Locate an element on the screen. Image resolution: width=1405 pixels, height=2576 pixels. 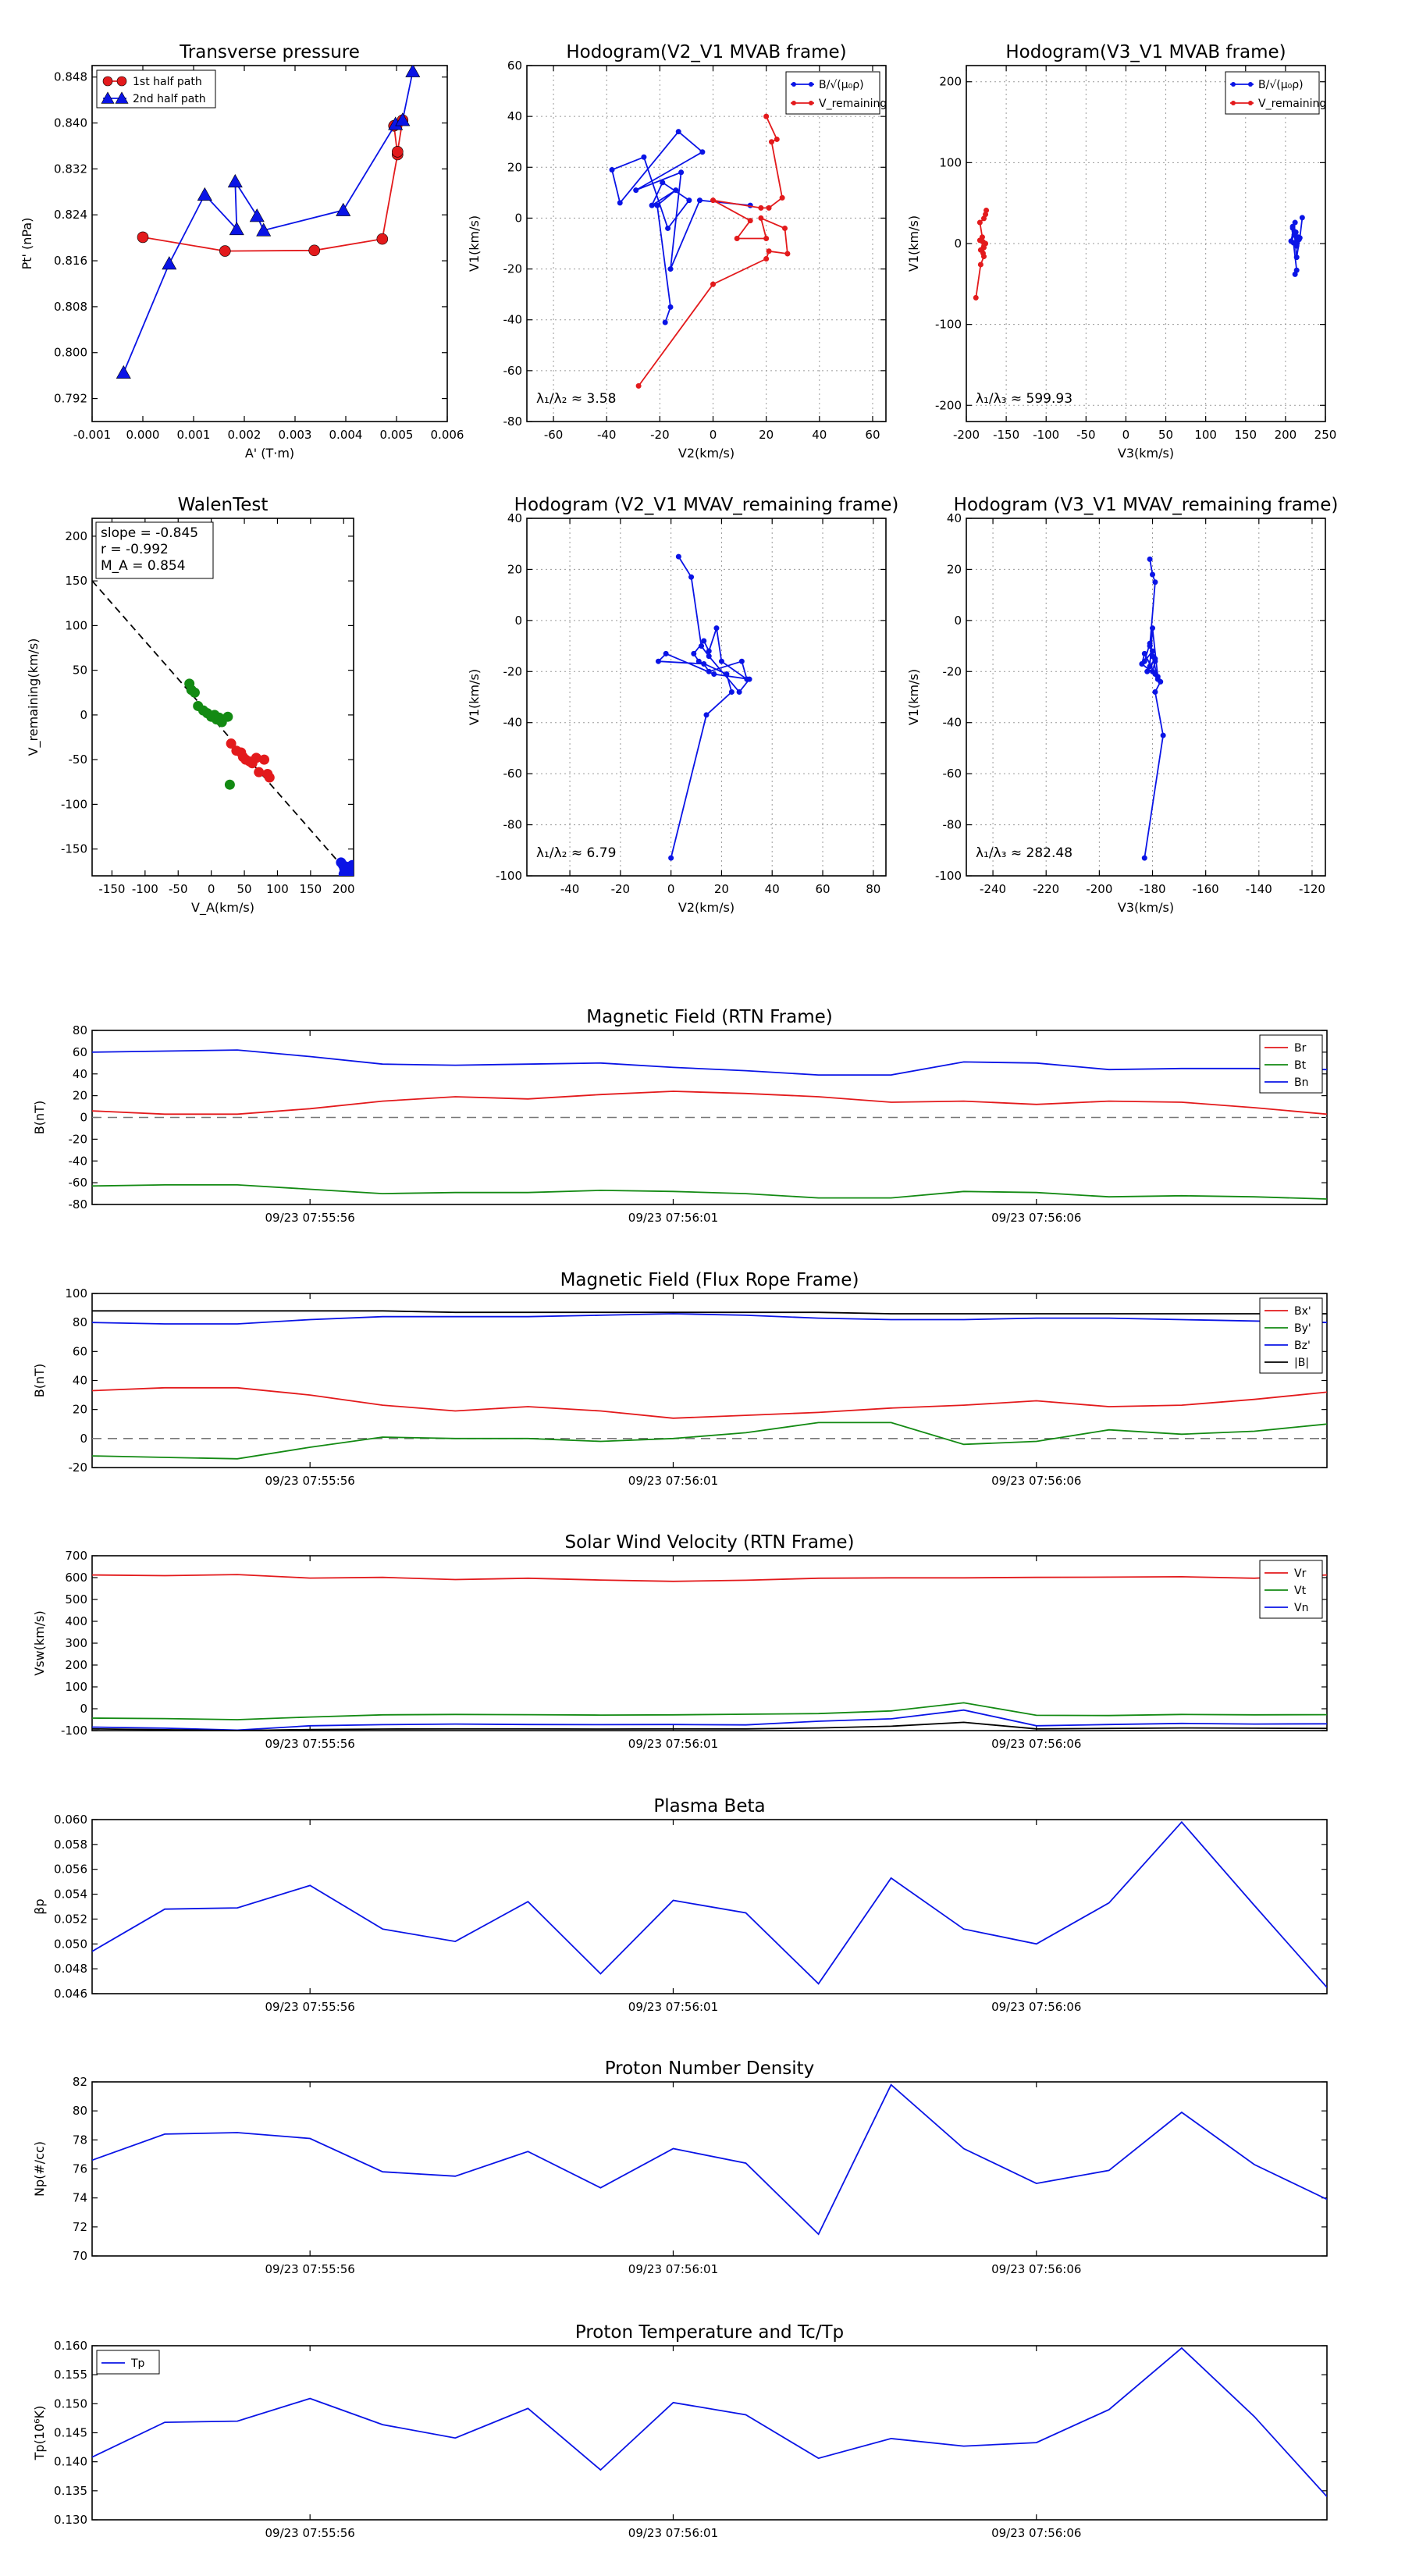
y-tick-label: 0.058 is located at coordinates (71, 1845).